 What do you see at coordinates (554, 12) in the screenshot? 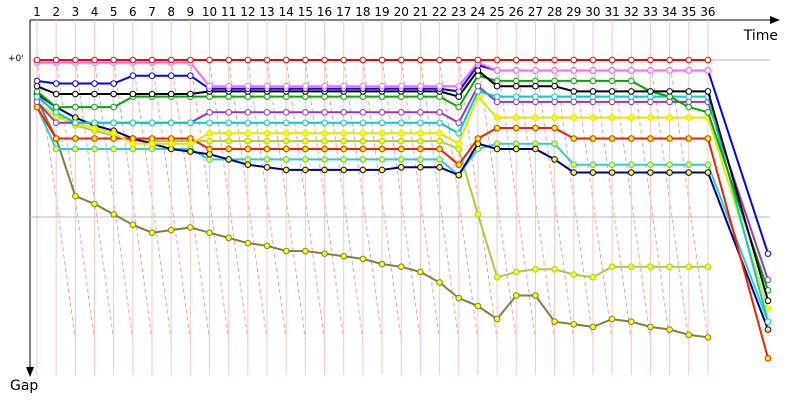
I see `x-tick-label: 28` at bounding box center [554, 12].